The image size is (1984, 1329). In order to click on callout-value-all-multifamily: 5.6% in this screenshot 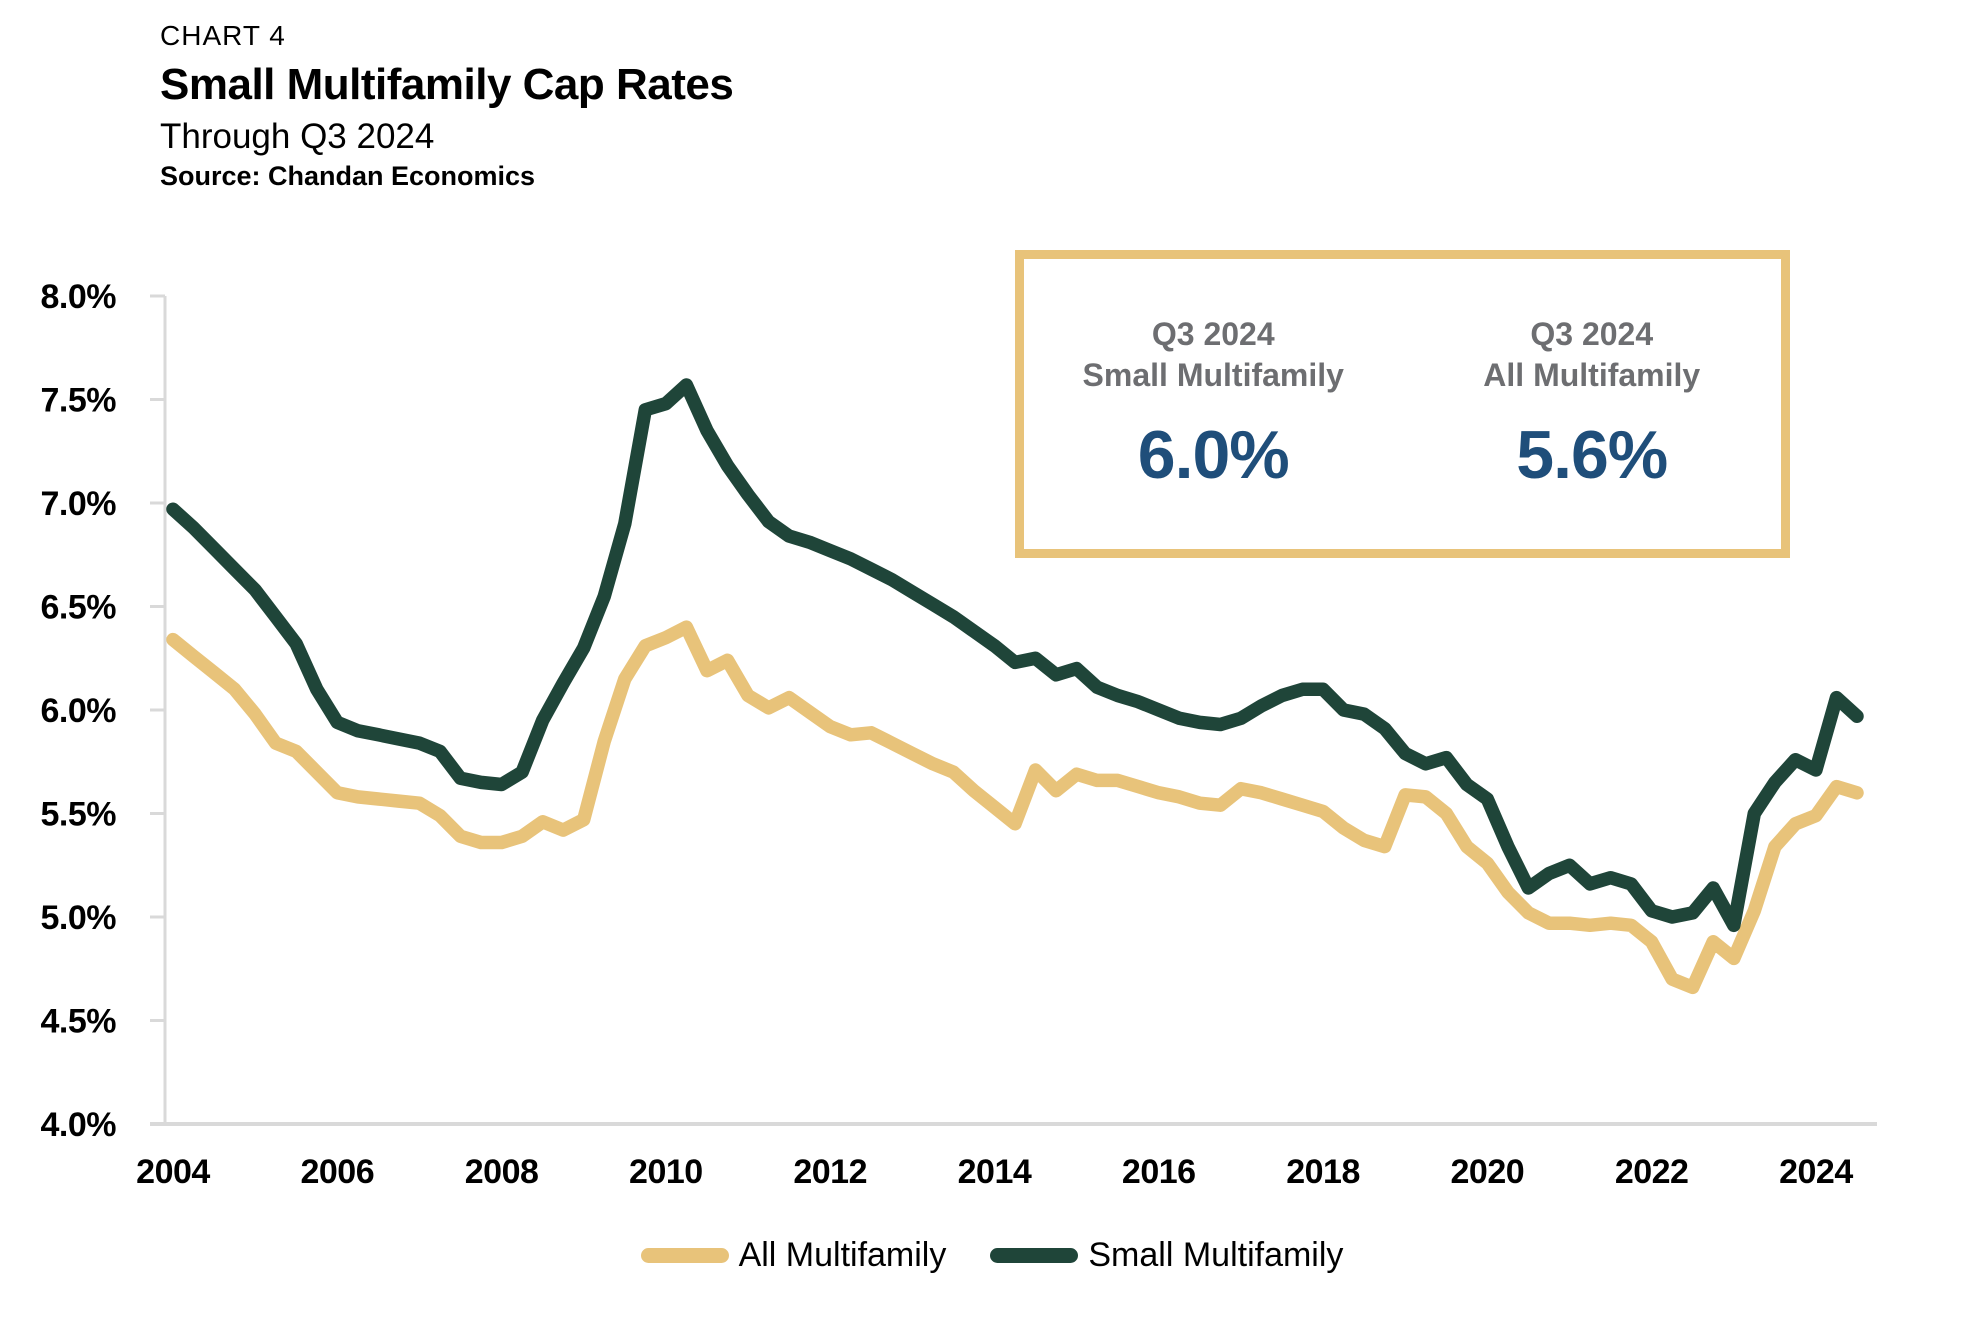, I will do `click(1592, 454)`.